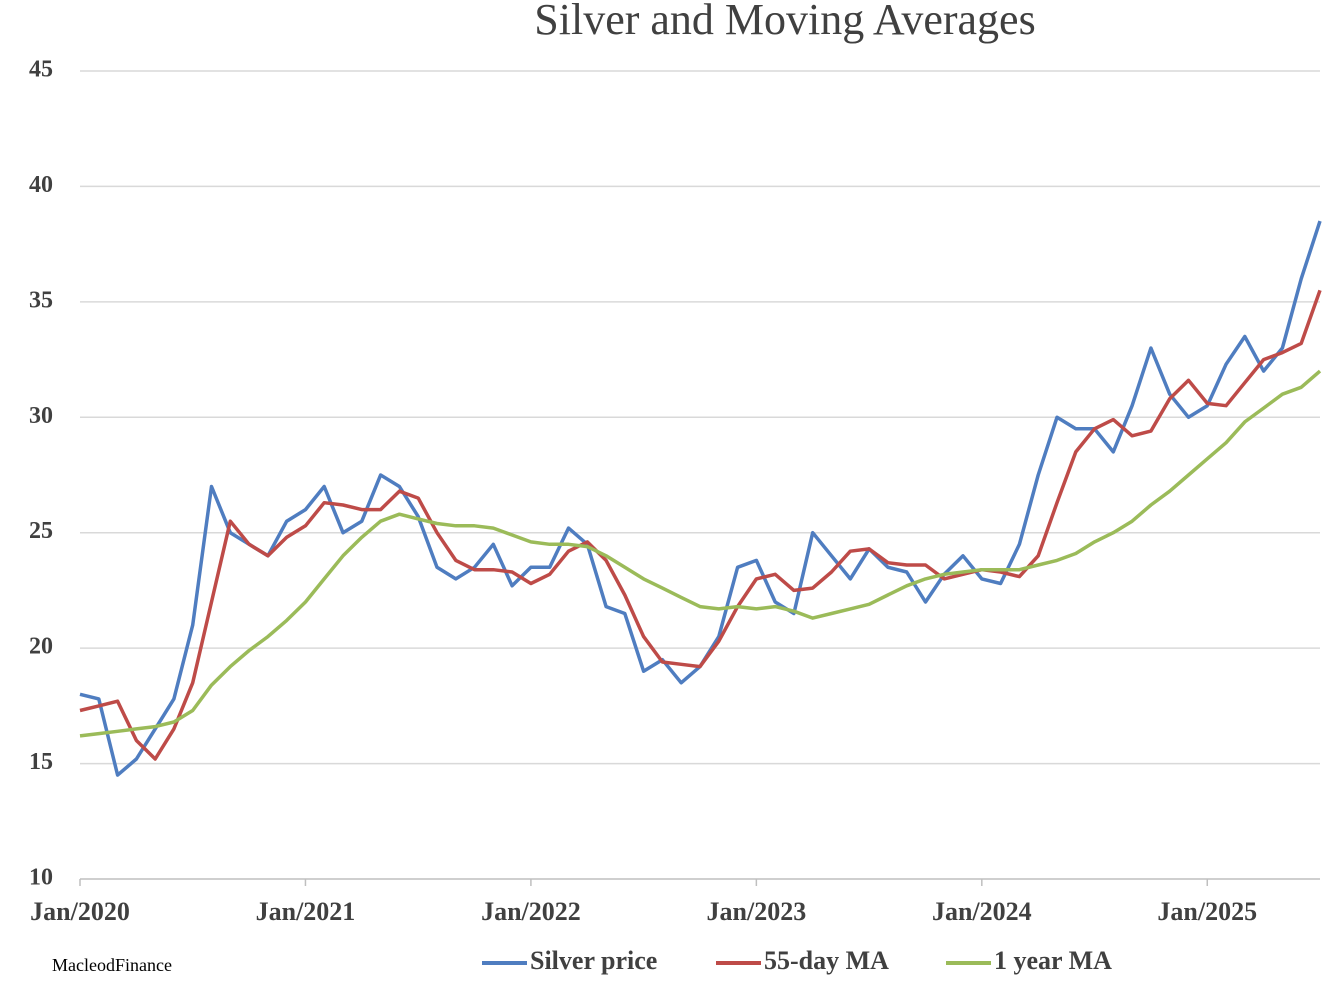 Image resolution: width=1338 pixels, height=994 pixels. What do you see at coordinates (306, 911) in the screenshot?
I see `x-tick-label: Jan/2021` at bounding box center [306, 911].